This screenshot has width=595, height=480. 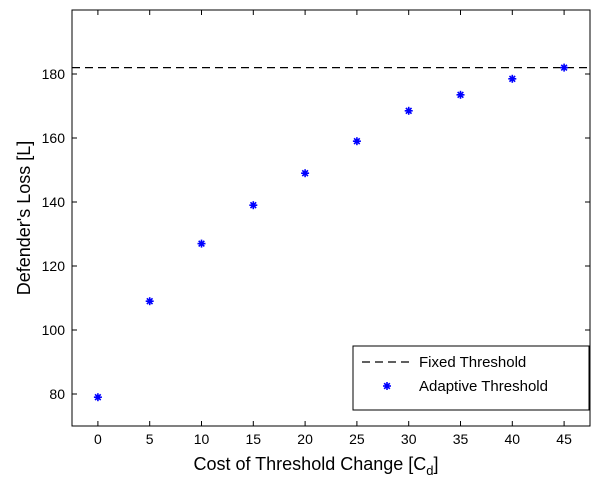 I want to click on y-tick-label: 100, so click(x=54, y=330).